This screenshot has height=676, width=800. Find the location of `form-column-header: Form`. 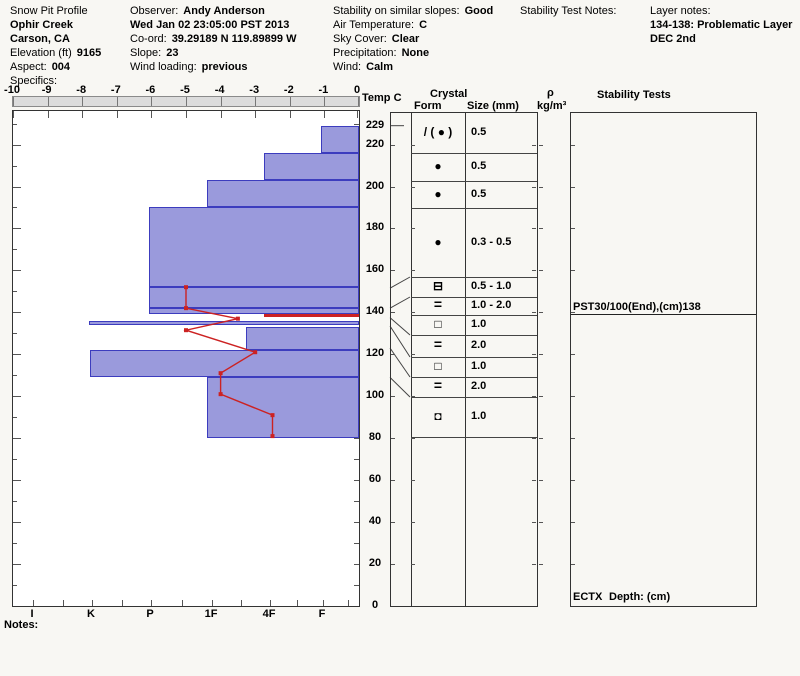

form-column-header: Form is located at coordinates (428, 106).